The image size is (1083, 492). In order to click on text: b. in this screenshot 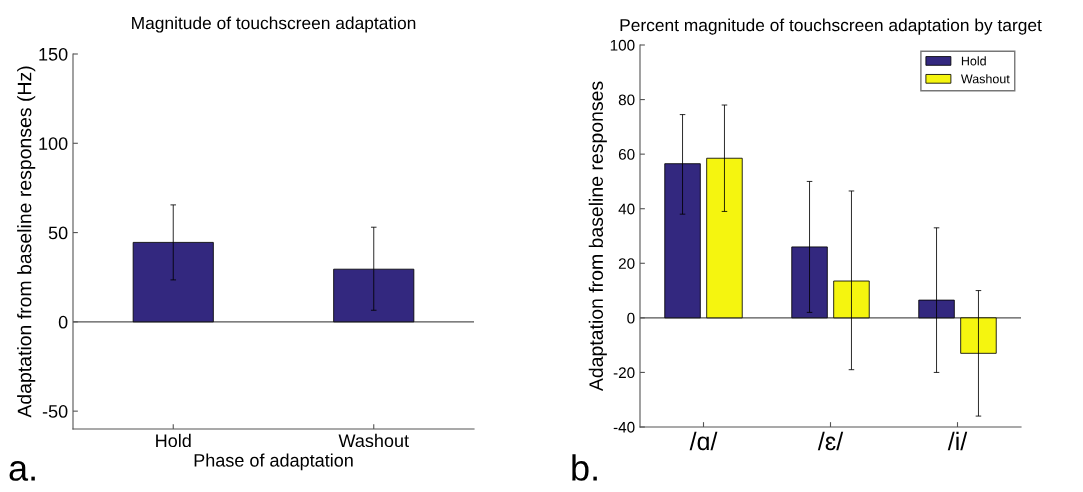, I will do `click(584, 467)`.